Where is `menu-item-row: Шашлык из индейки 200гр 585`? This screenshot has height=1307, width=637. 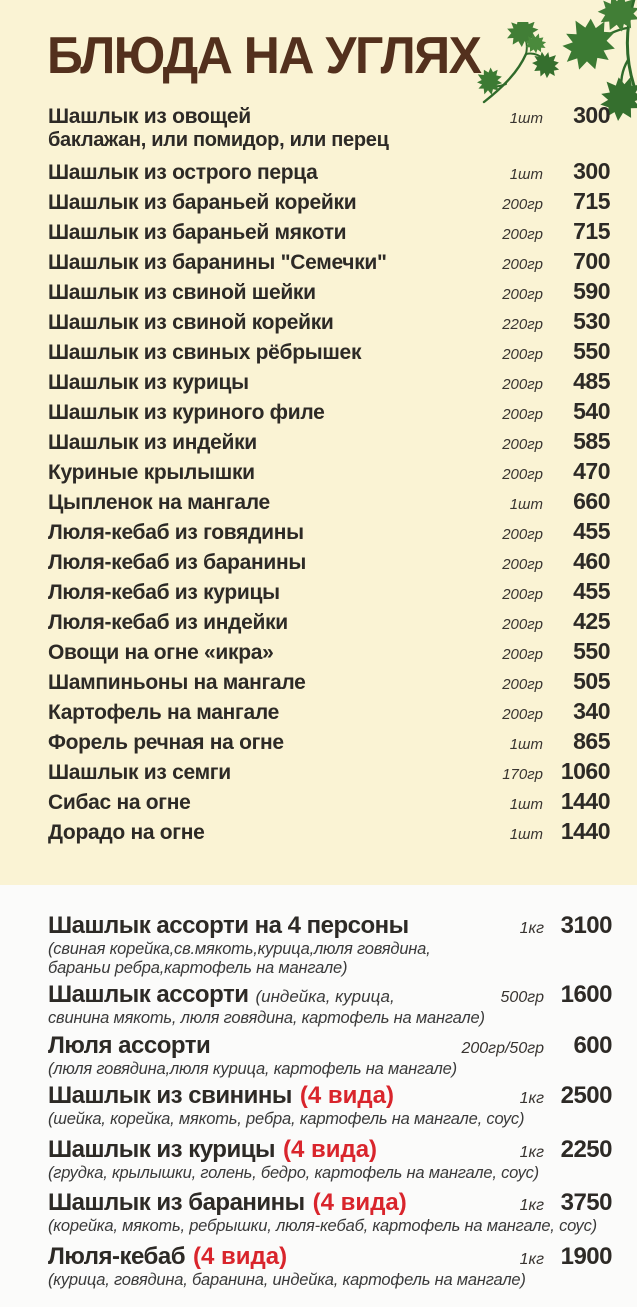
menu-item-row: Шашлык из индейки 200гр 585 is located at coordinates (329, 443).